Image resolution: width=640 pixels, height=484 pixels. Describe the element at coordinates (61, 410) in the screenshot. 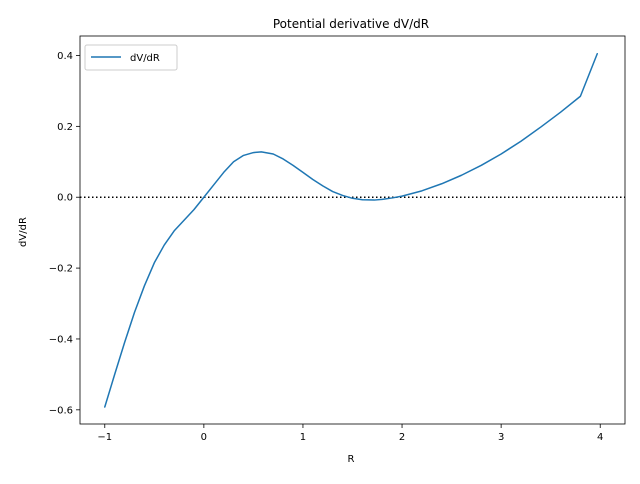

I see `y-tick-label: −0.6` at that location.